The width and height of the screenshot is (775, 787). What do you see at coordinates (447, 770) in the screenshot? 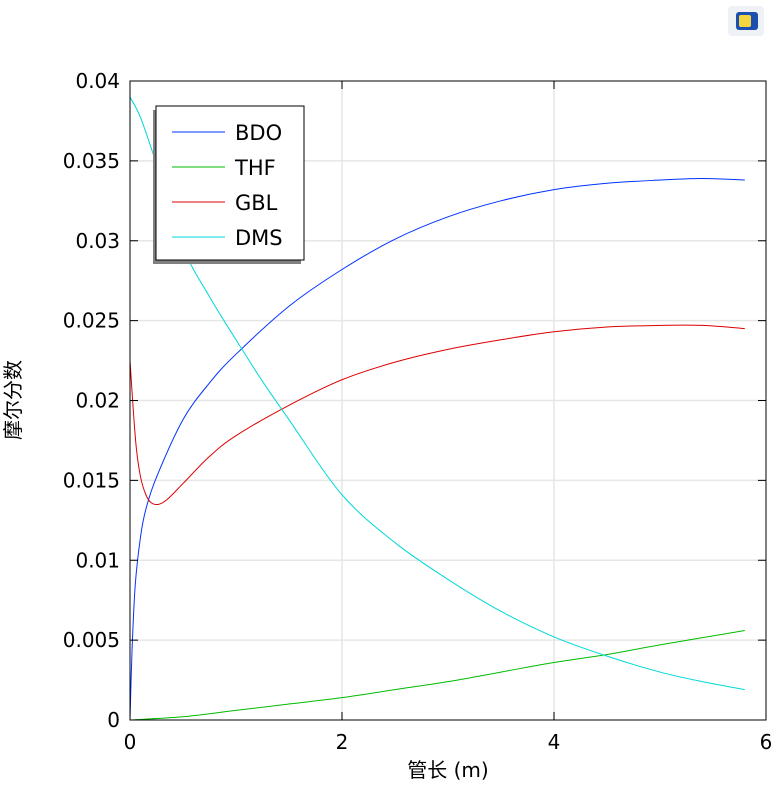
I see `x-axis-label: 管长 (m)` at bounding box center [447, 770].